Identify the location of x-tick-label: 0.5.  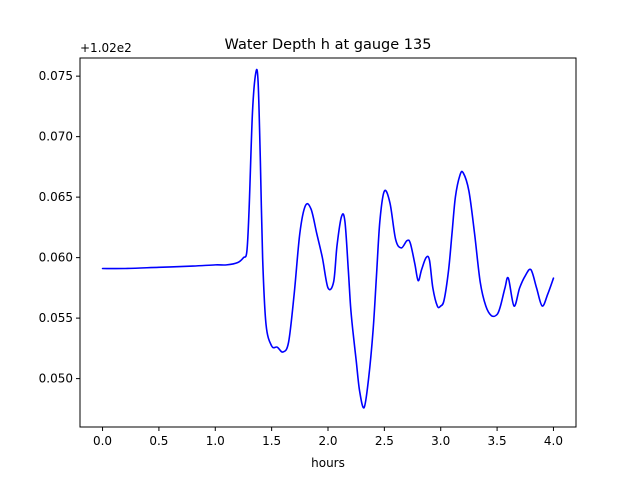
(158, 441).